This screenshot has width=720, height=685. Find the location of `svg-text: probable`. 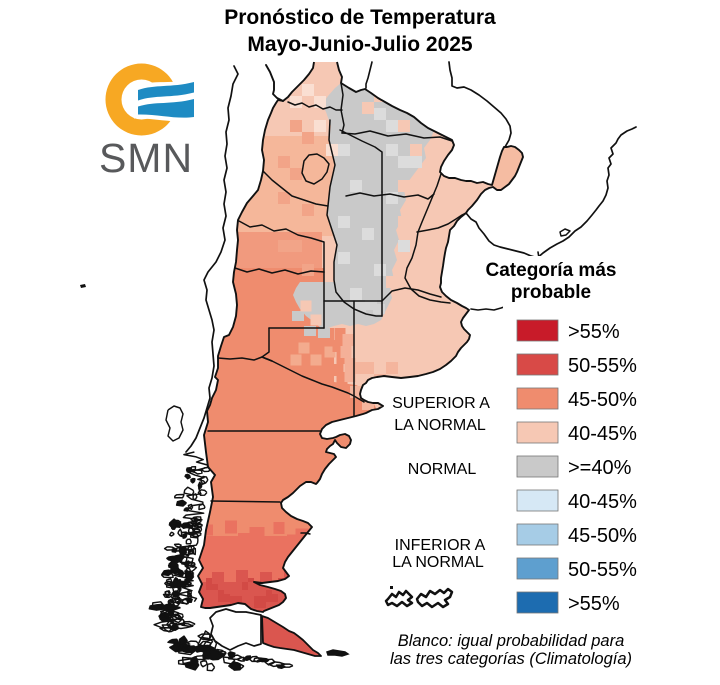

svg-text: probable is located at coordinates (551, 292).